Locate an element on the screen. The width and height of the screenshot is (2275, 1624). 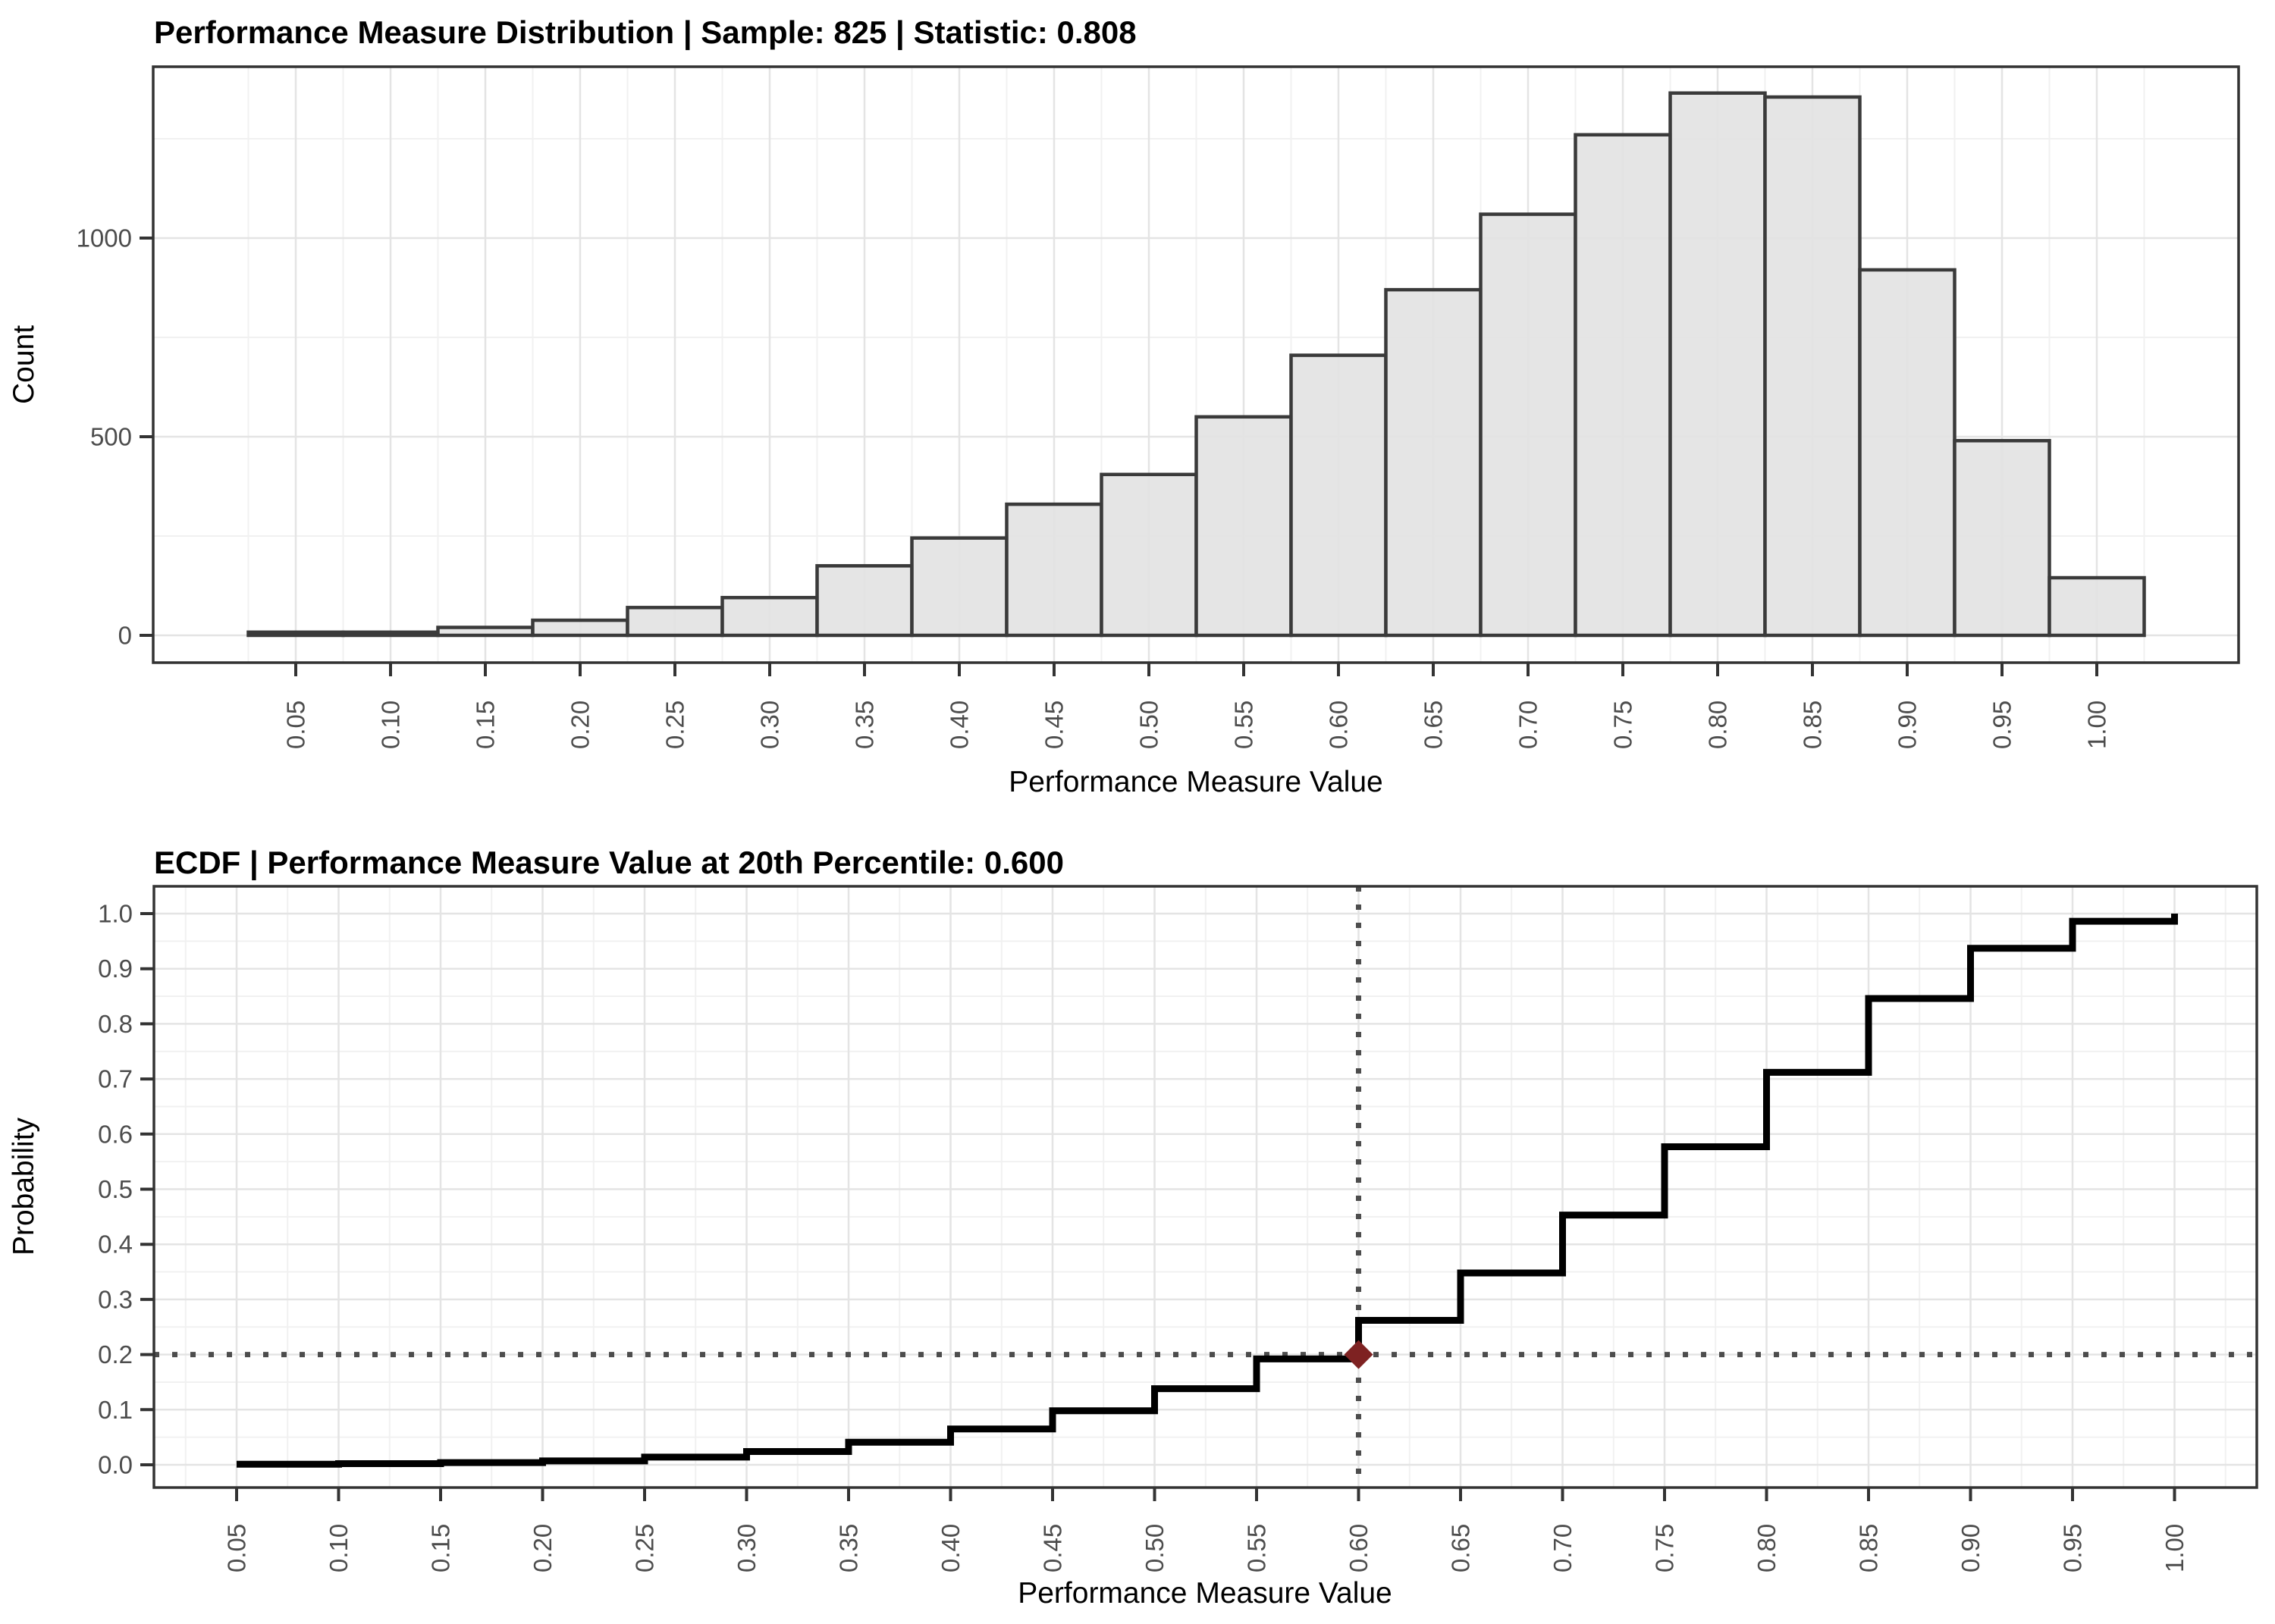
y-axis-tick-label: 0.0 is located at coordinates (115, 1465).